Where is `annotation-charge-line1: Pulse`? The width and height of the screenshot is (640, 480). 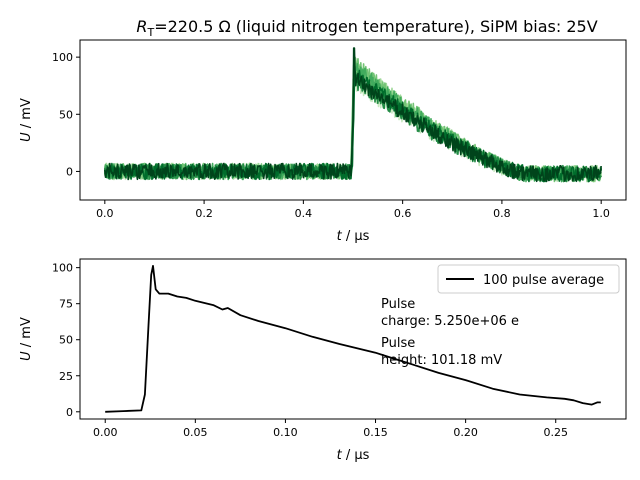
annotation-charge-line1: Pulse is located at coordinates (398, 304).